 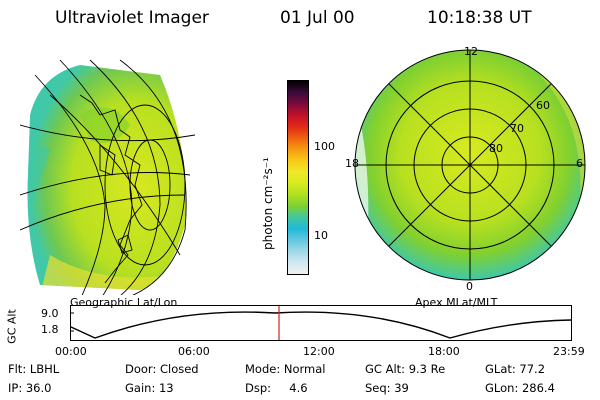 What do you see at coordinates (194, 351) in the screenshot?
I see `timeline-xtick-0600: 06:00` at bounding box center [194, 351].